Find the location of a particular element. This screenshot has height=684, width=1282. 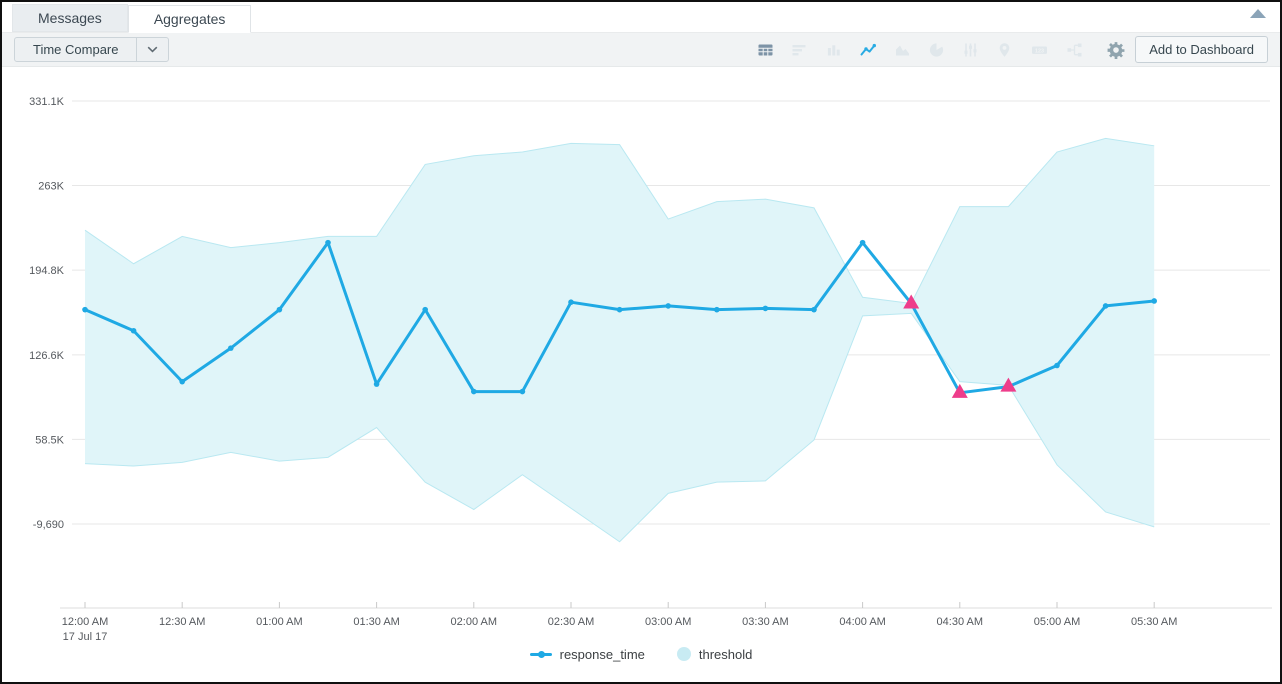

chart-type-map-button is located at coordinates (1004, 50).